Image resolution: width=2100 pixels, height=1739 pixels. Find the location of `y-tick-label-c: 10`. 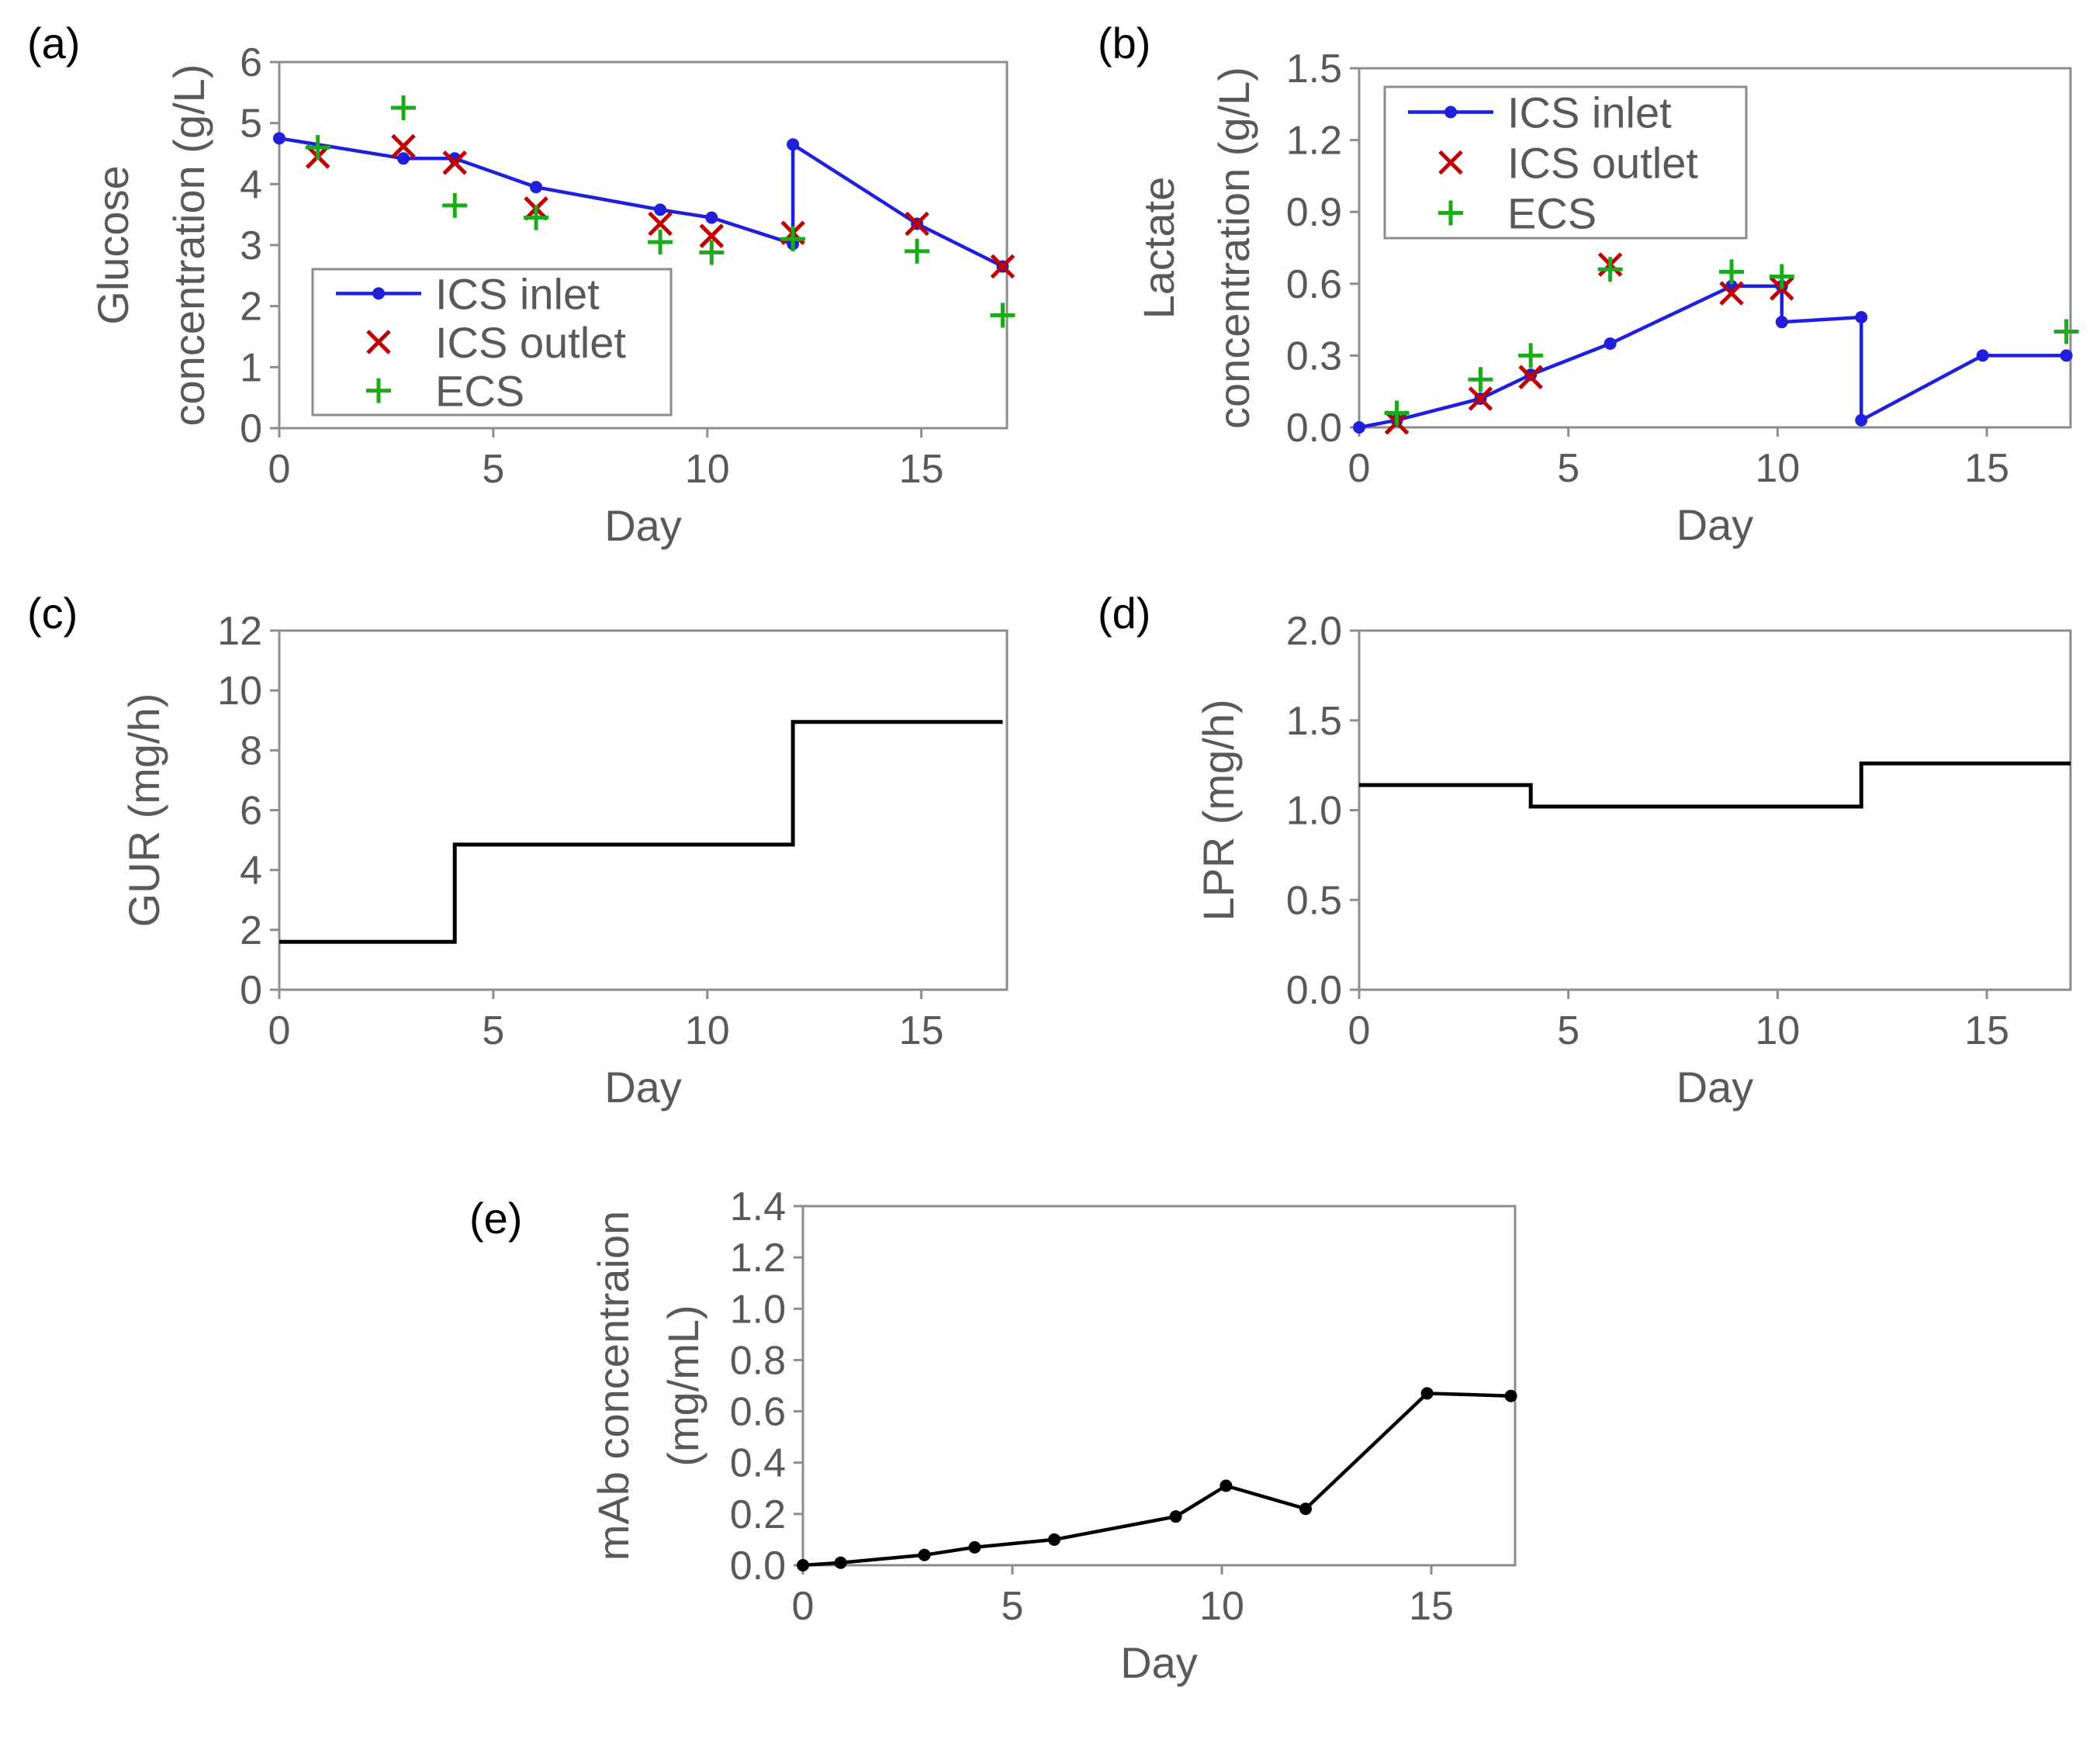

y-tick-label-c: 10 is located at coordinates (239, 691).